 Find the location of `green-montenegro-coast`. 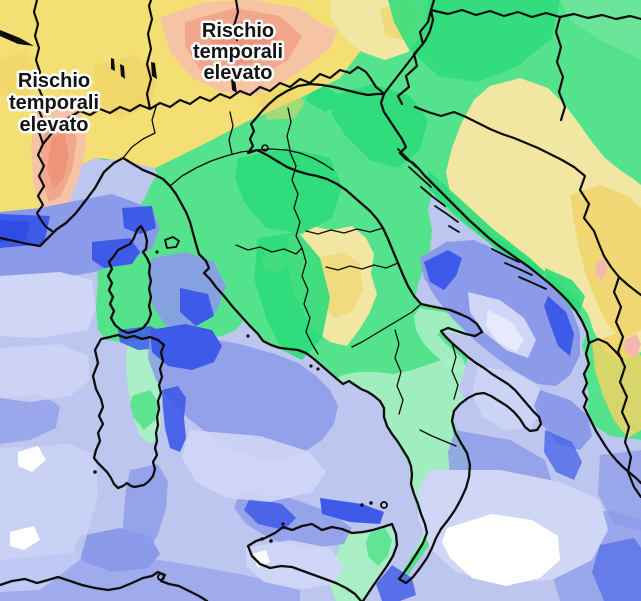

green-montenegro-coast is located at coordinates (565, 290).